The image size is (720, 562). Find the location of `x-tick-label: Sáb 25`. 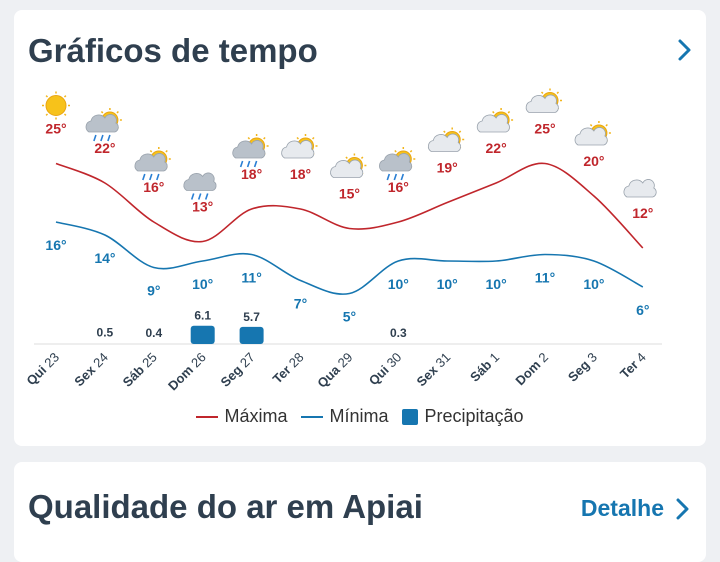

x-tick-label: Sáb 25 is located at coordinates (140, 370).